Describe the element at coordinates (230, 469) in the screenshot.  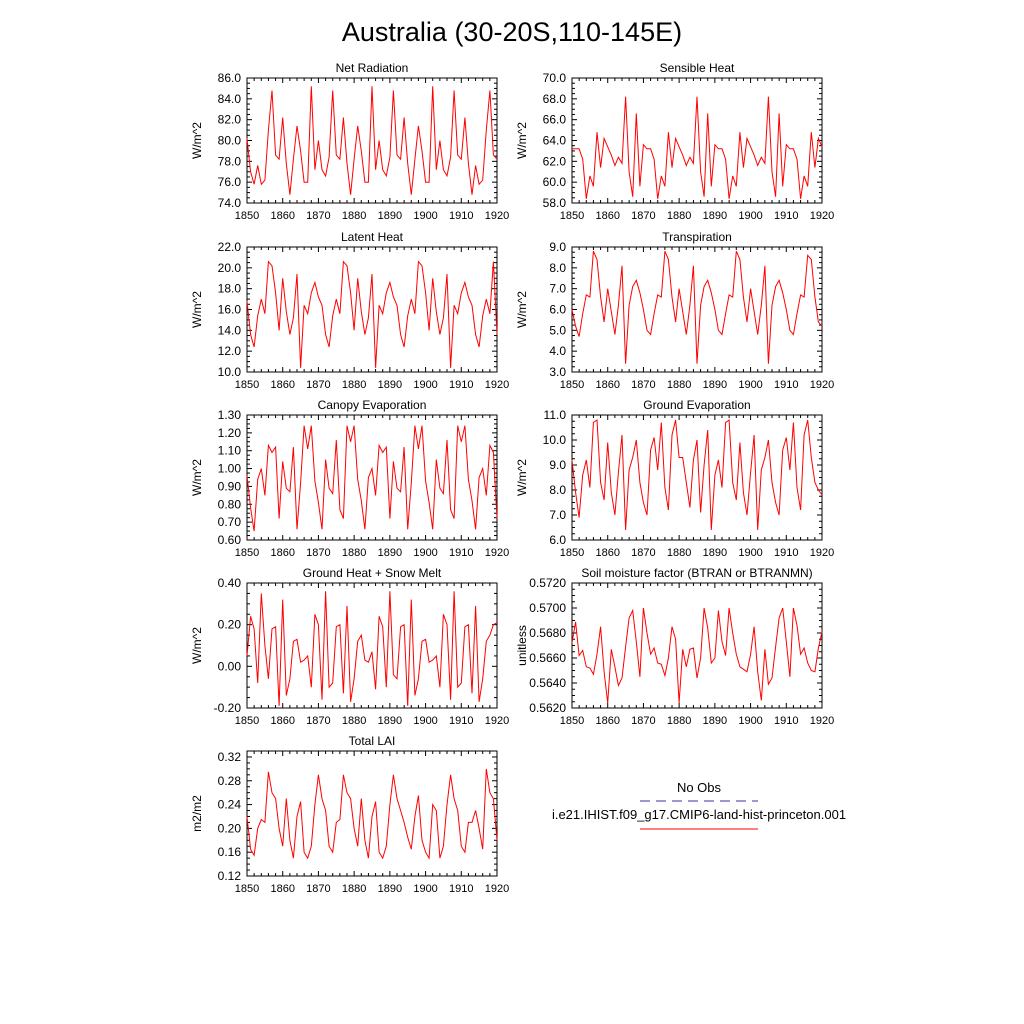
I see `y-tick-label: 1.00` at that location.